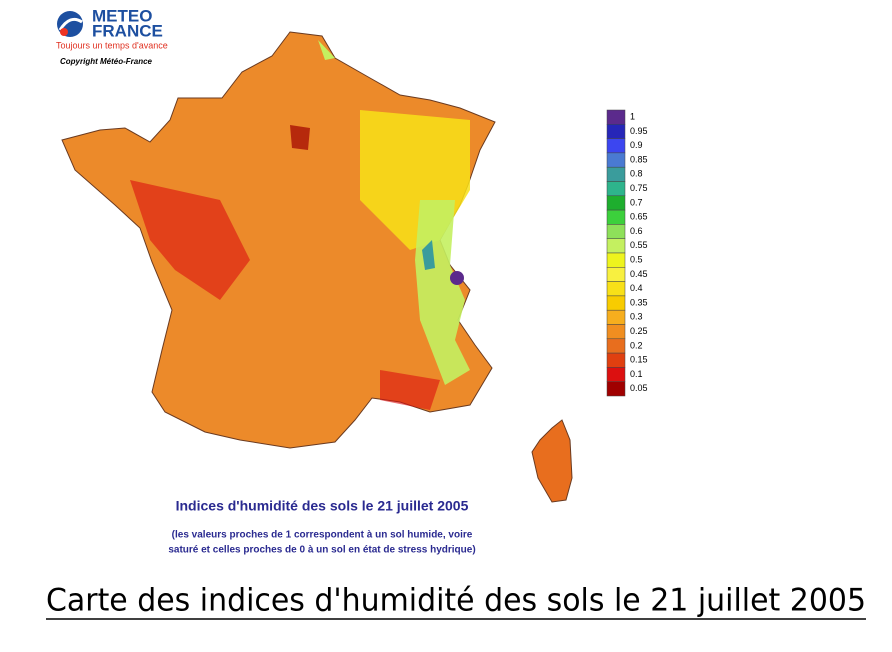 The height and width of the screenshot is (652, 892). Describe the element at coordinates (552, 461) in the screenshot. I see `france-corsica` at that location.